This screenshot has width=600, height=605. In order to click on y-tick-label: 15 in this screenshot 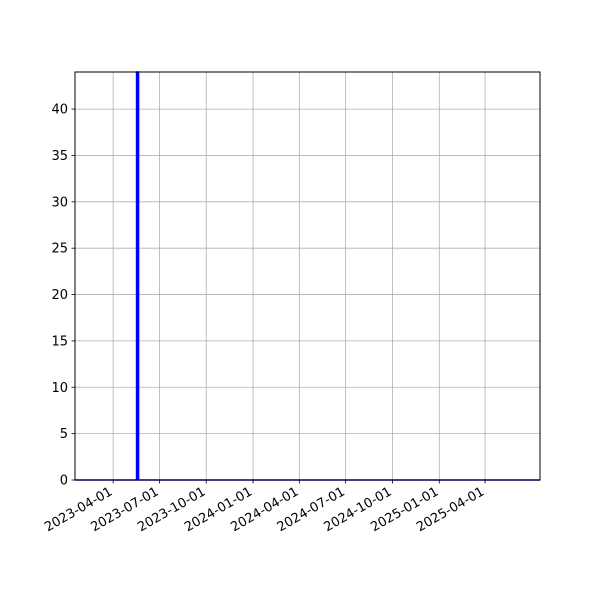, I will do `click(59, 341)`.